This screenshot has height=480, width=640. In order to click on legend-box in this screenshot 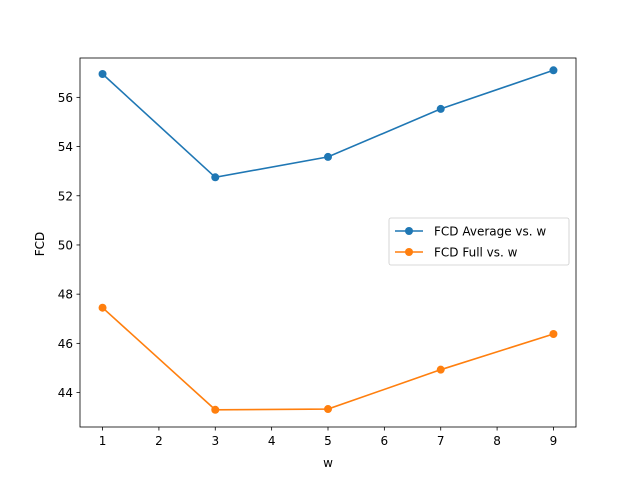, I will do `click(479, 241)`.